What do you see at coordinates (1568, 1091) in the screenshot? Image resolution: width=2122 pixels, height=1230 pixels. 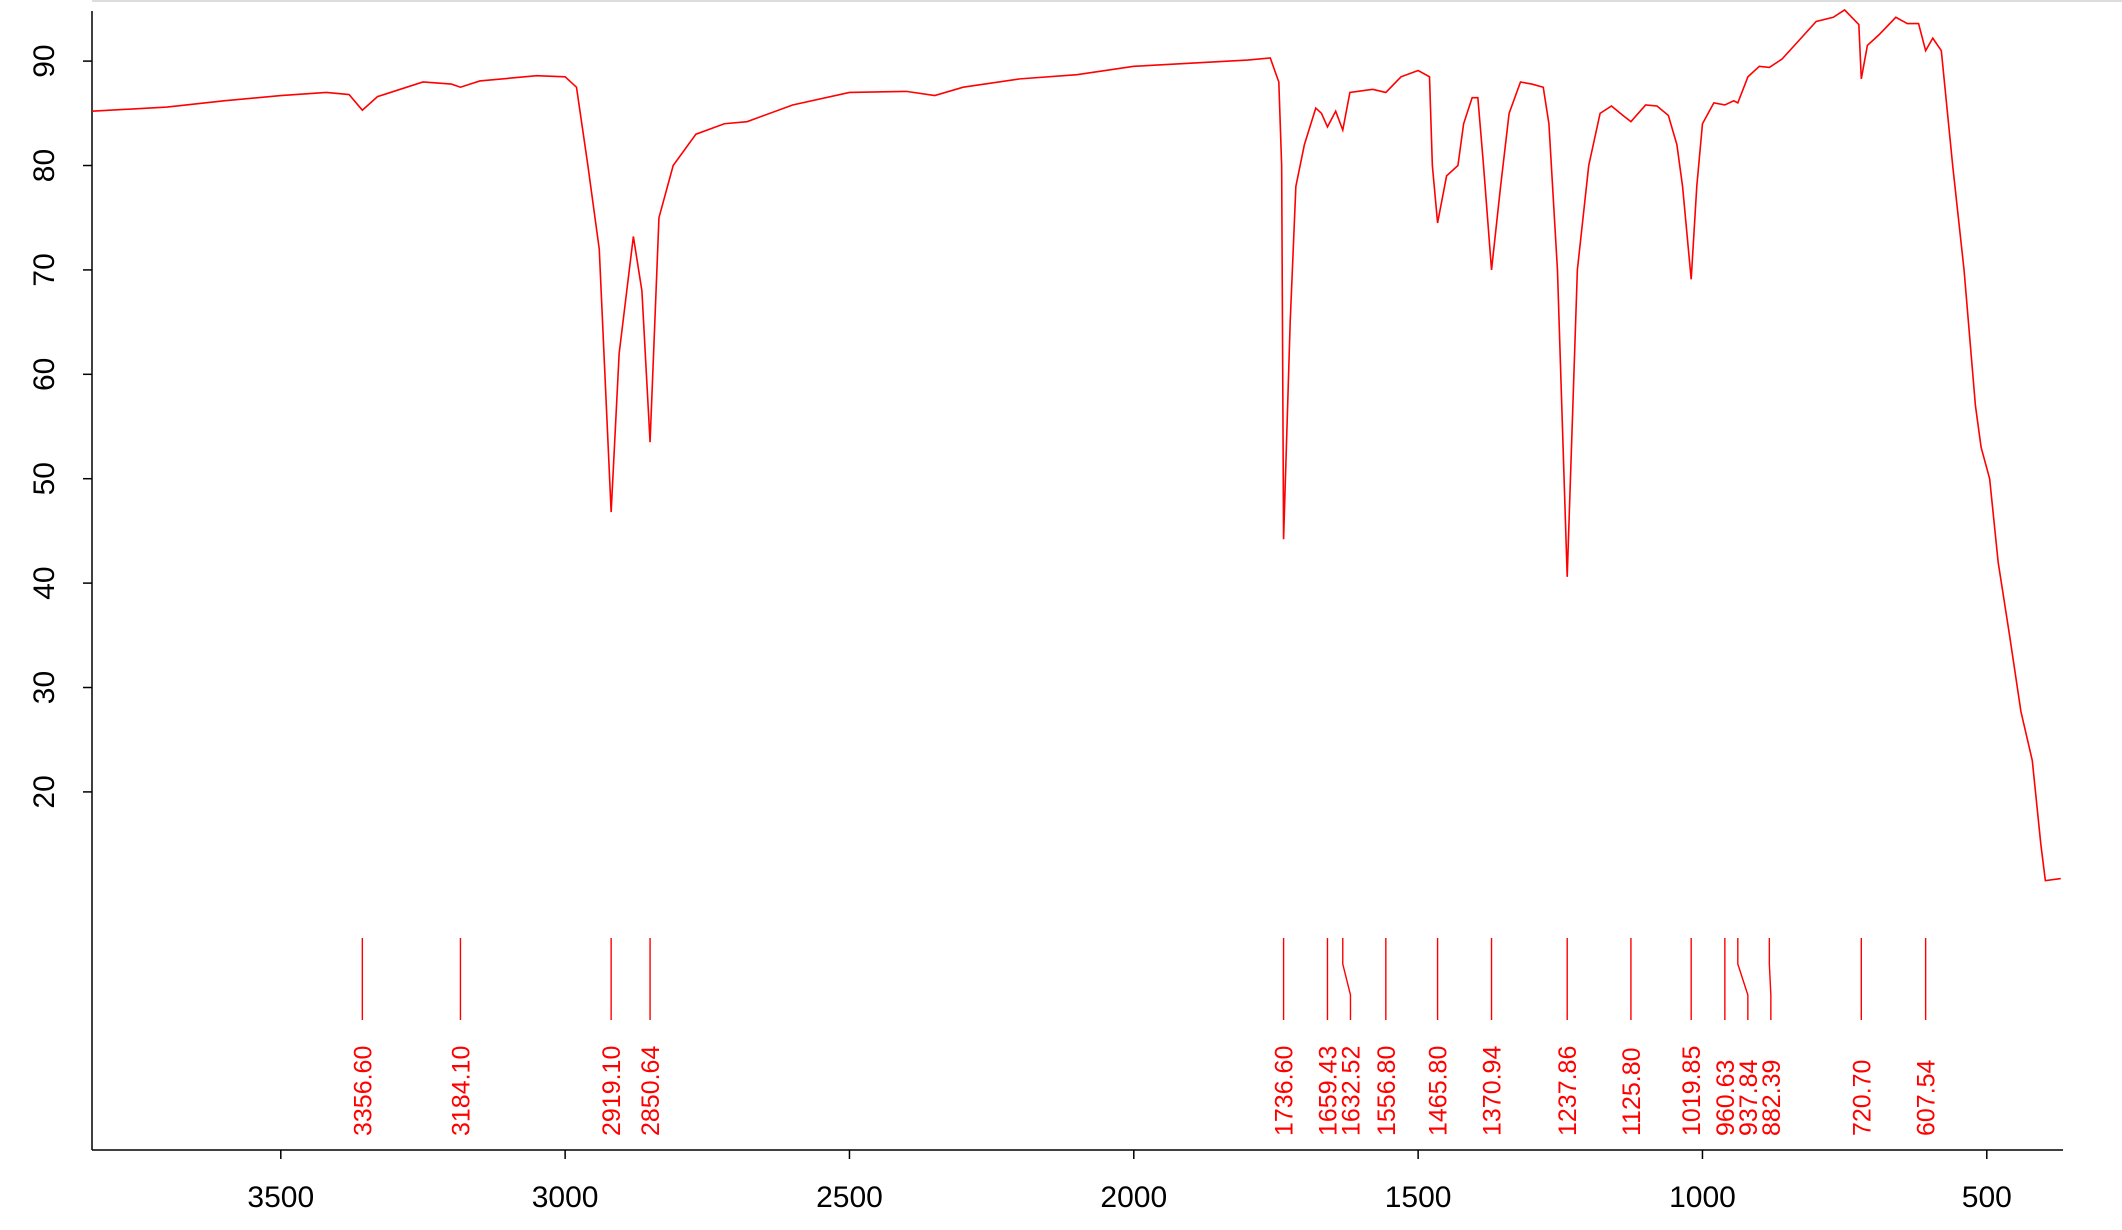 I see `peak-label: 1237.86` at bounding box center [1568, 1091].